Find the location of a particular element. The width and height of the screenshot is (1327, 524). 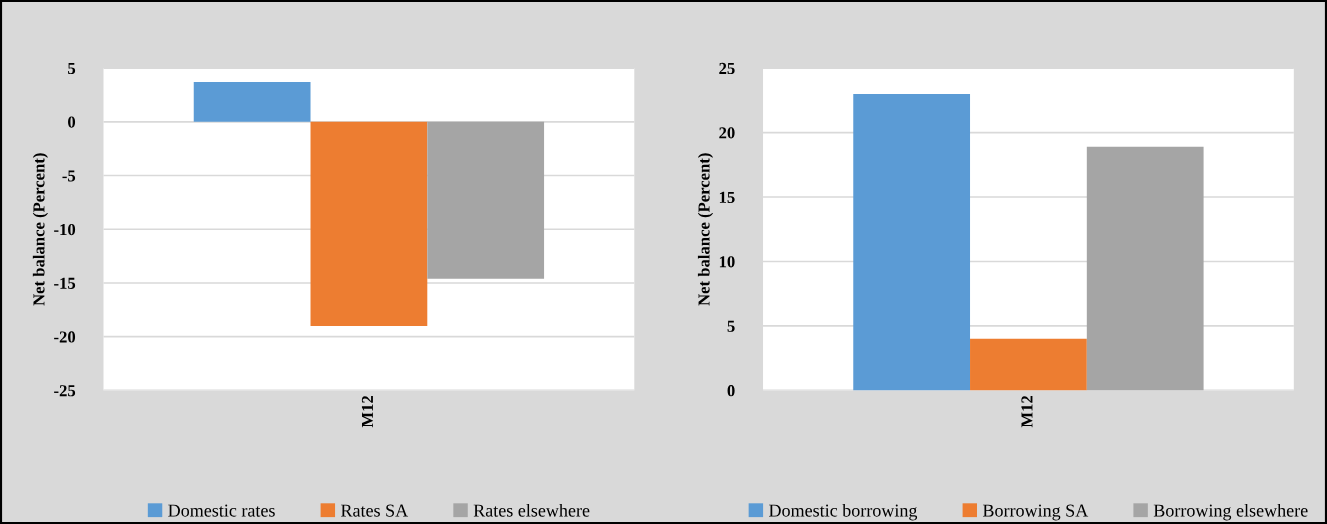

y-tick-label: 20 is located at coordinates (727, 133).